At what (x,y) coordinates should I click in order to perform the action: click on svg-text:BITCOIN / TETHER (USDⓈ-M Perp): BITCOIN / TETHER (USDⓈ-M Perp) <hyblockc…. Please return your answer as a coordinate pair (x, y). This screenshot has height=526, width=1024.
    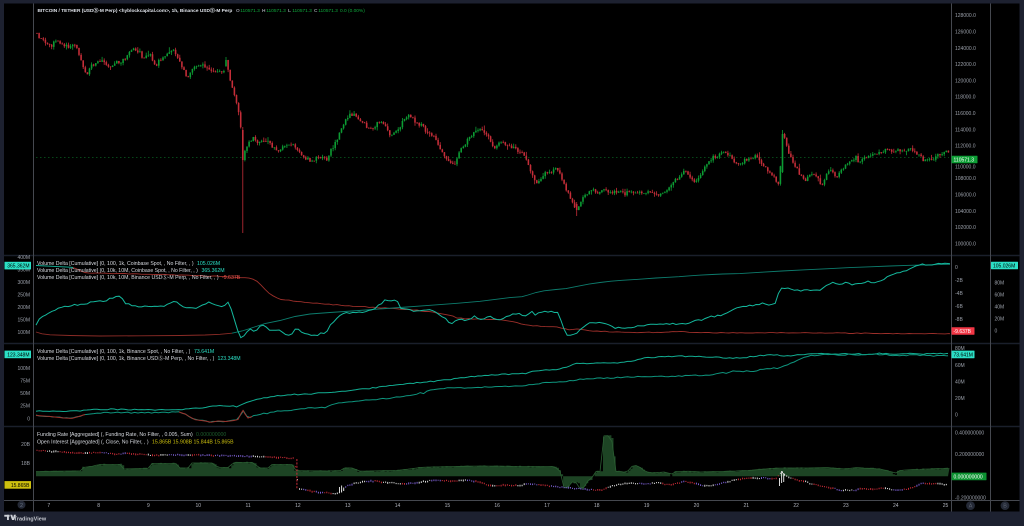
    Looking at the image, I should click on (135, 10).